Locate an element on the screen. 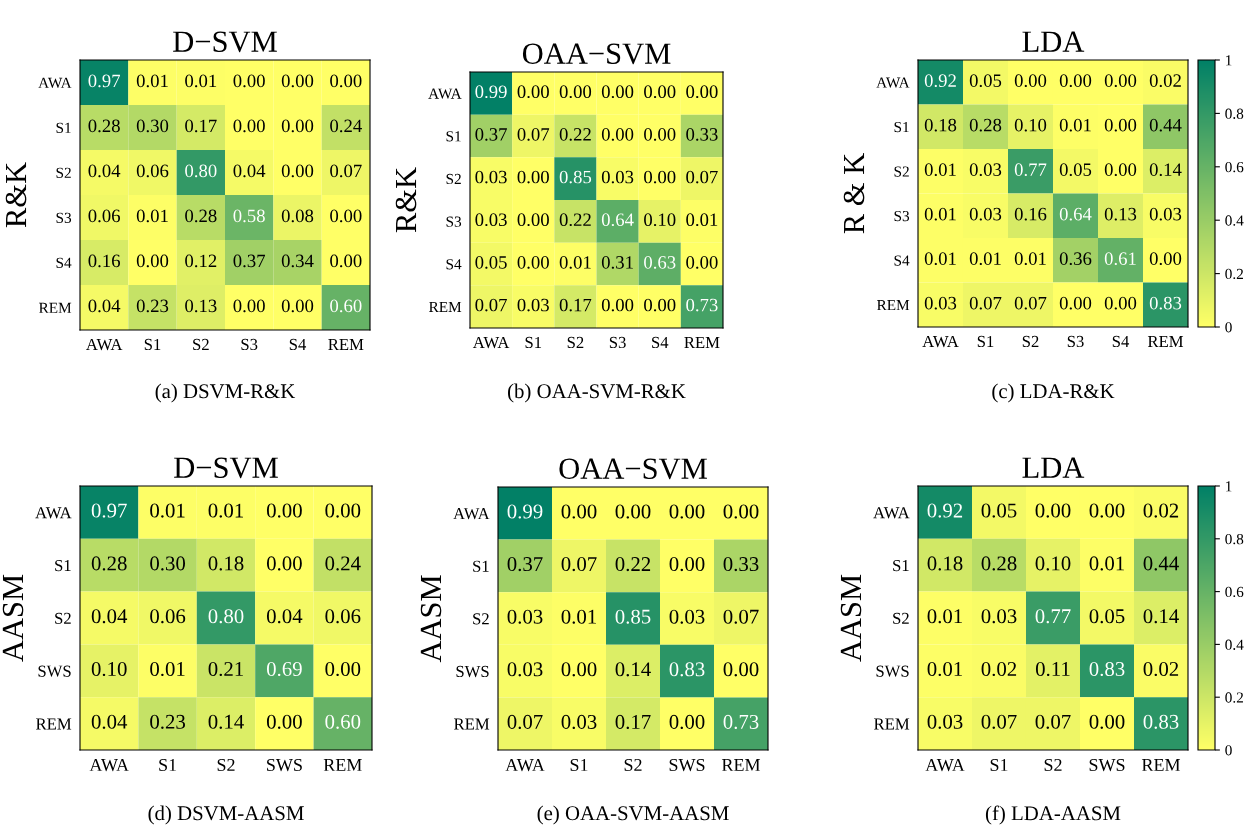 This screenshot has height=827, width=1244. chart-title: OAA−SVM is located at coordinates (633, 469).